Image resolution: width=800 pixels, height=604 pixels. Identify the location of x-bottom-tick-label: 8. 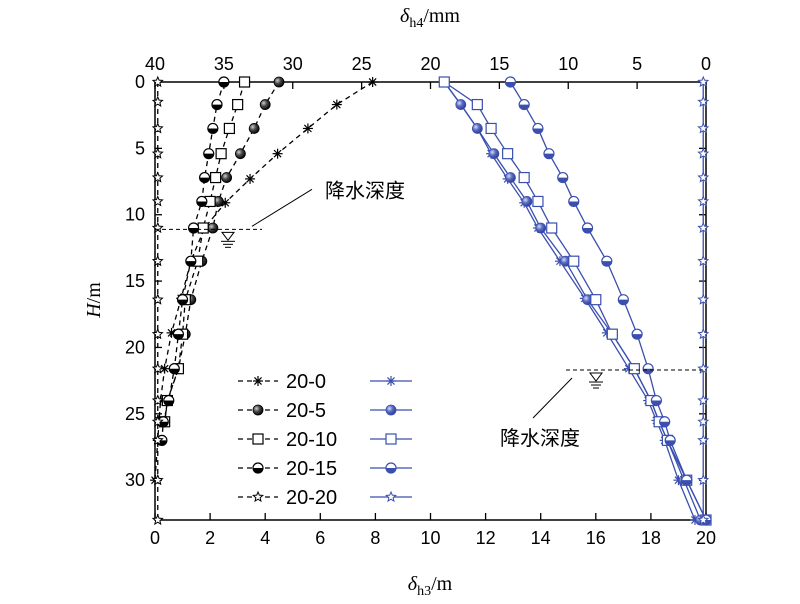
(375, 538).